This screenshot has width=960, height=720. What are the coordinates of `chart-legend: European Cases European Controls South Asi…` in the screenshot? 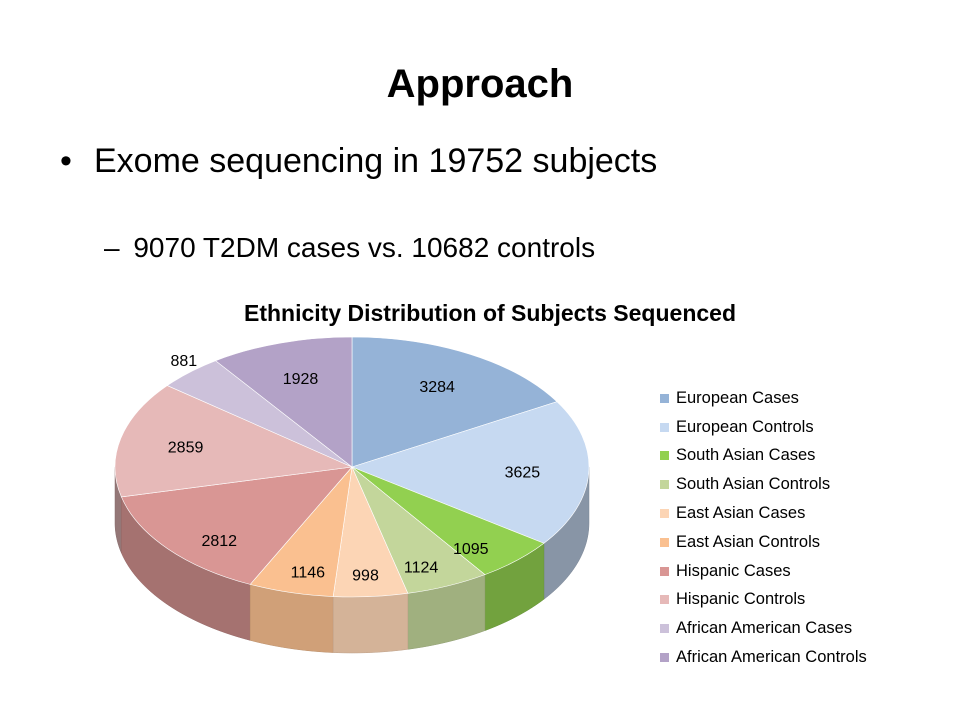 It's located at (763, 528).